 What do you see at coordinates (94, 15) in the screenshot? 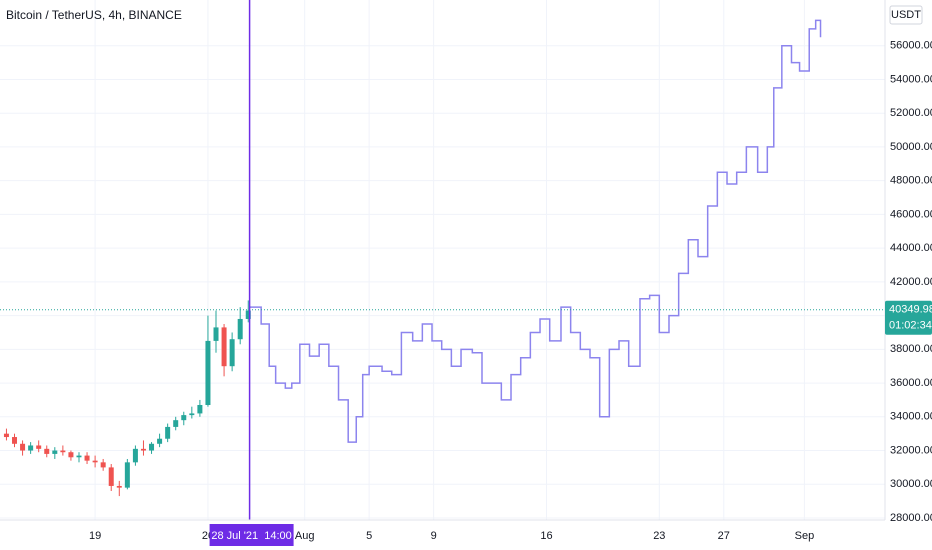
I see `chart-title: Bitcoin / TetherUS, 4h, BINANCE` at bounding box center [94, 15].